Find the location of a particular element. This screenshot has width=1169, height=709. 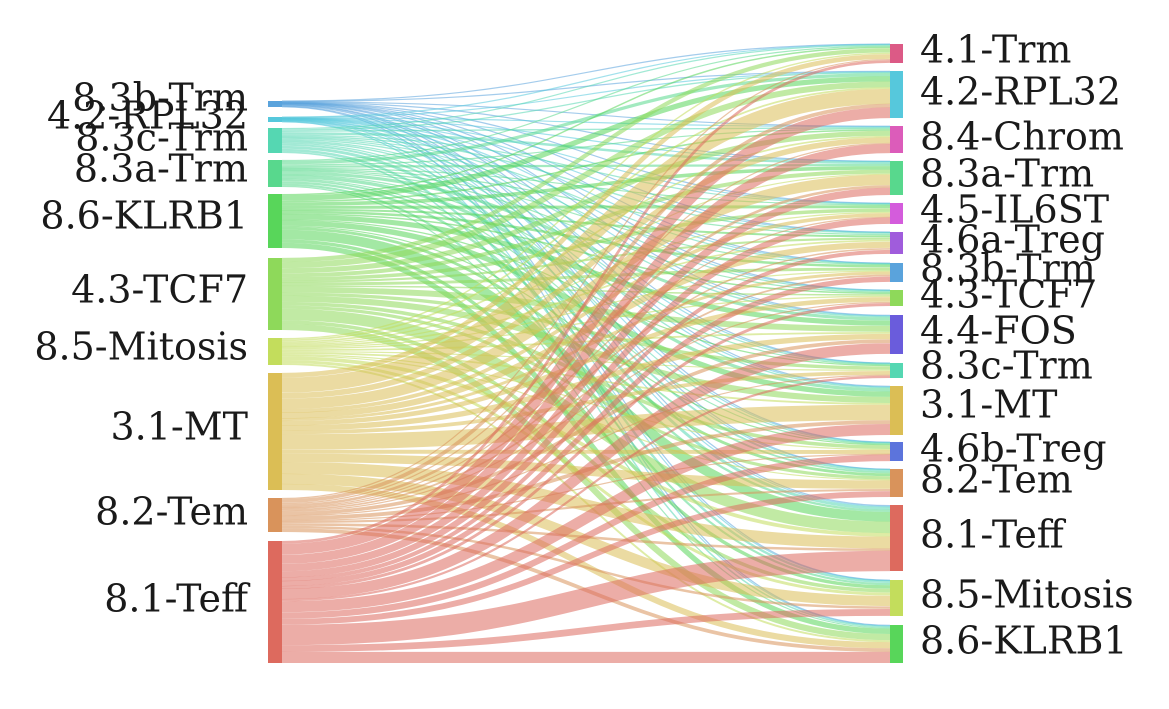

flow-8-5-mitosis-to-8-3a-trm is located at coordinates (586, 259).